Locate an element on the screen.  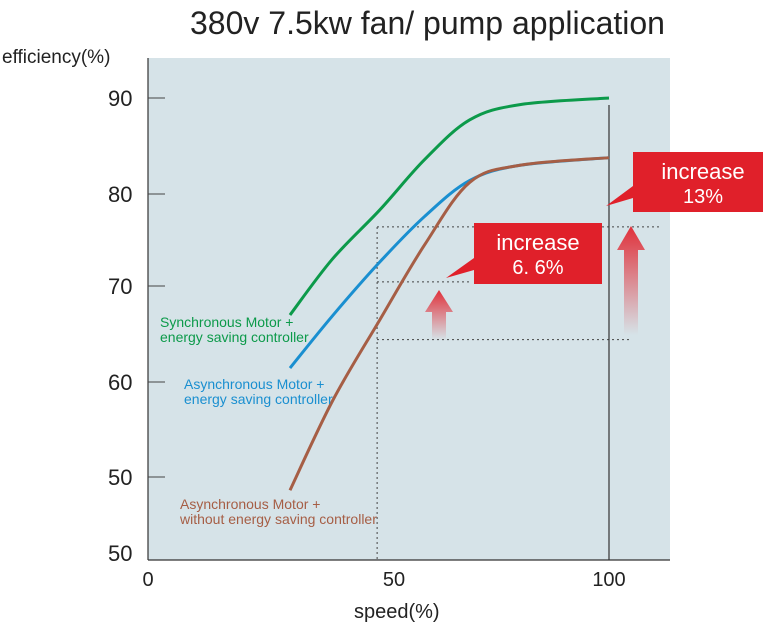
series-line is located at coordinates (449, 206).